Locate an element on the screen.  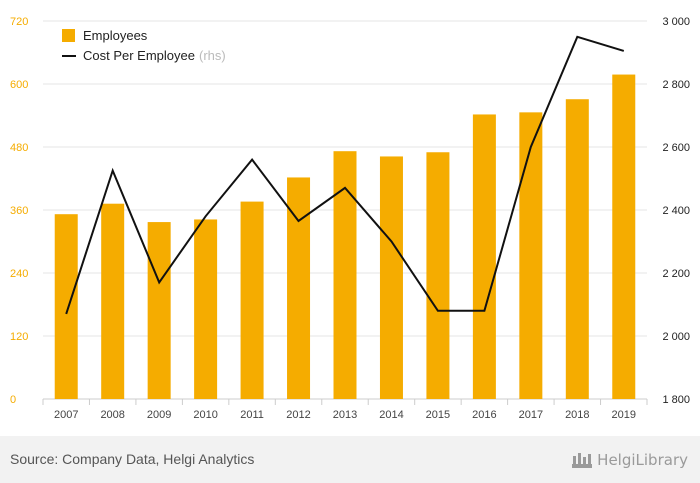
legend-employees-swatch is located at coordinates (68, 35).